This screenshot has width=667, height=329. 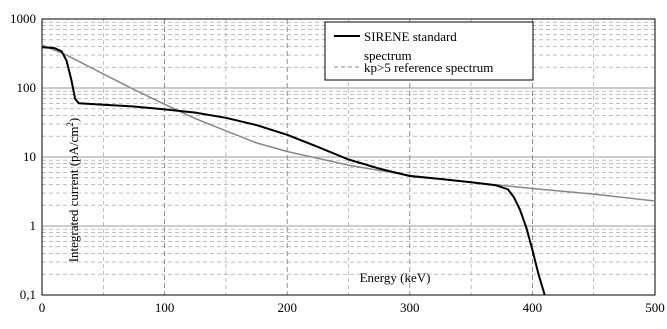 I want to click on x-tick-label: 0, so click(x=42, y=307).